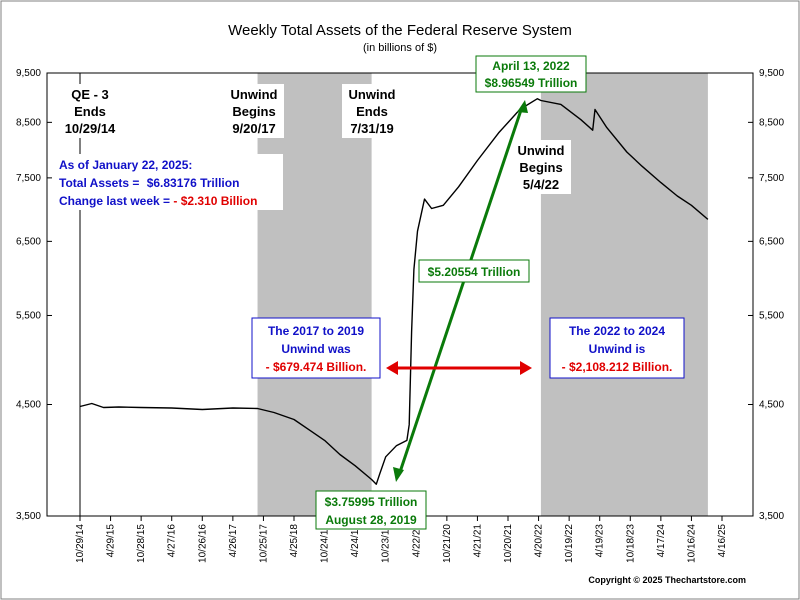 Image resolution: width=800 pixels, height=600 pixels. I want to click on chart-subtitle: (in billions of $), so click(400, 48).